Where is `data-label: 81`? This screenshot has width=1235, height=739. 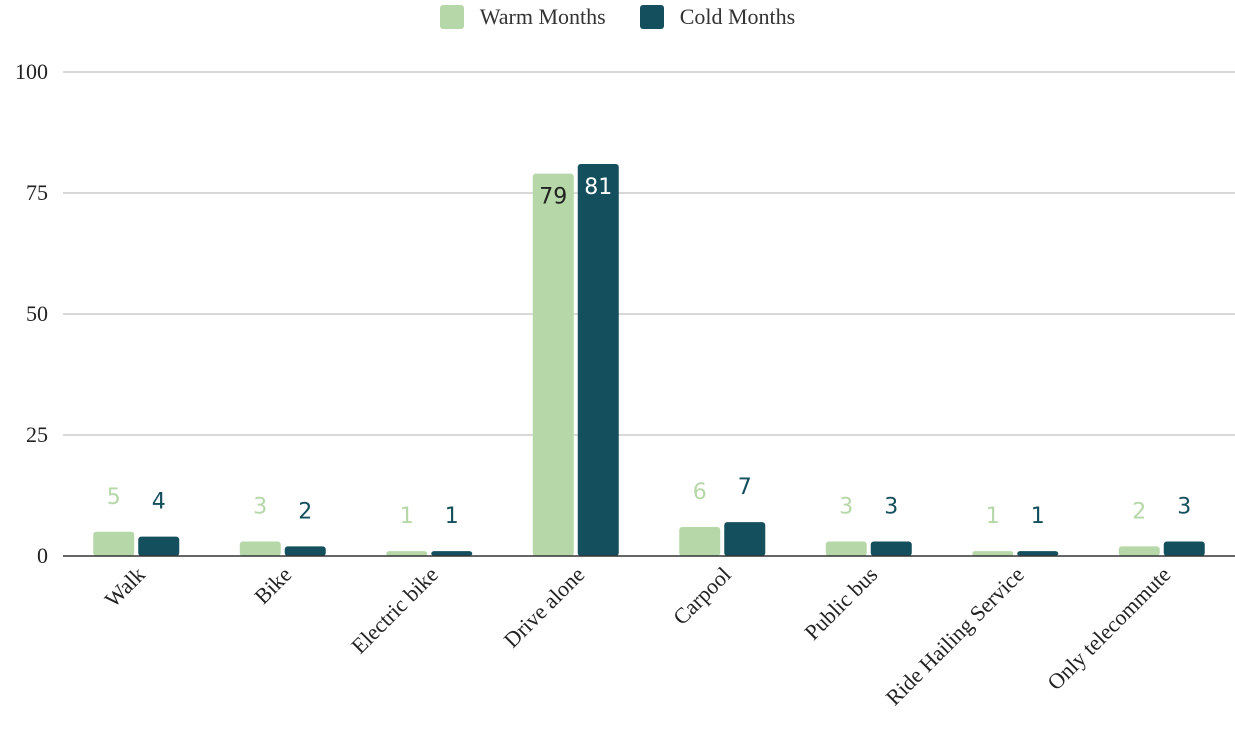
data-label: 81 is located at coordinates (598, 187).